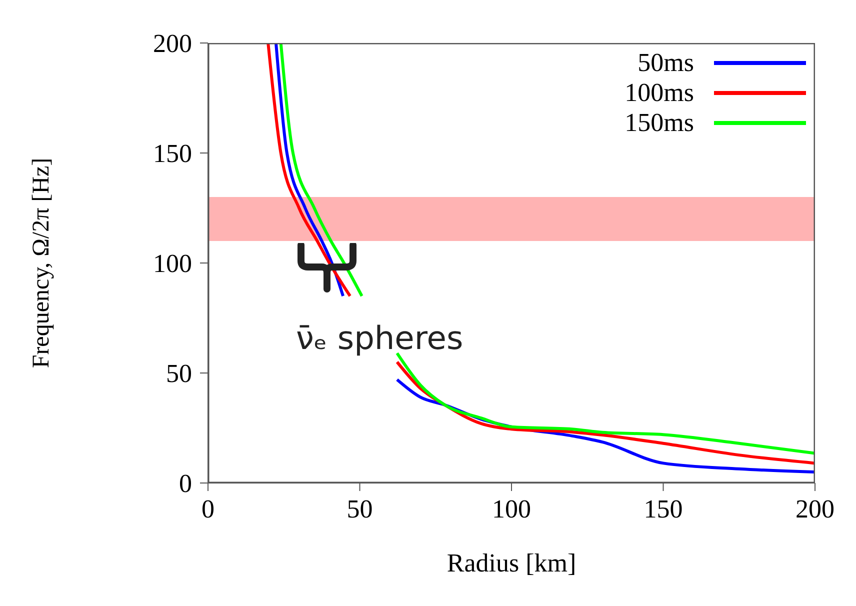 The height and width of the screenshot is (606, 856). I want to click on x-axis-title: Radius [km], so click(511, 563).